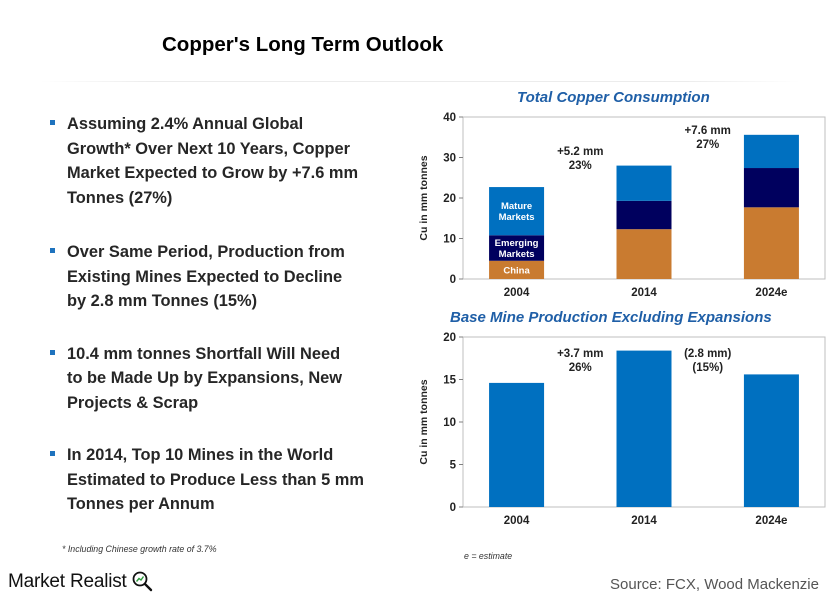 The image size is (840, 600). Describe the element at coordinates (200, 455) in the screenshot. I see `bullet-line: In 2014, Top 10 Mines in the World` at that location.